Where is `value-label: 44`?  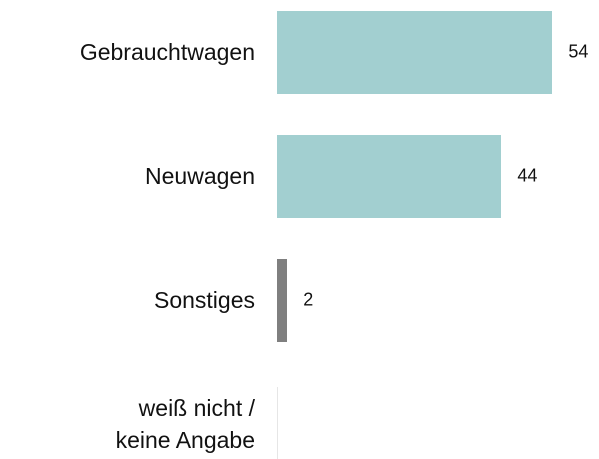 value-label: 44 is located at coordinates (527, 175).